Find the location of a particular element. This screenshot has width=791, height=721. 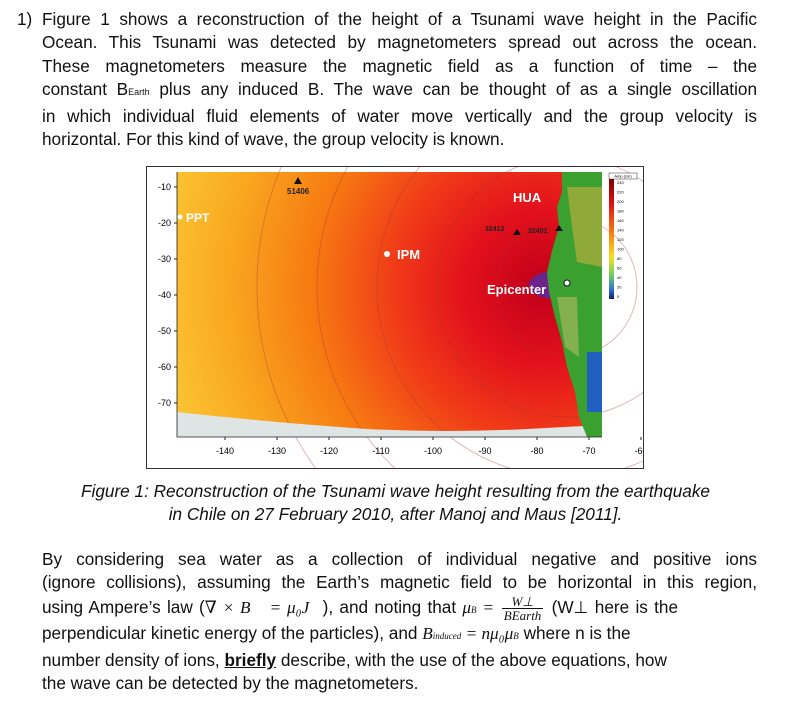

mu-b-fraction: W⊥ BEarth is located at coordinates (522, 609).